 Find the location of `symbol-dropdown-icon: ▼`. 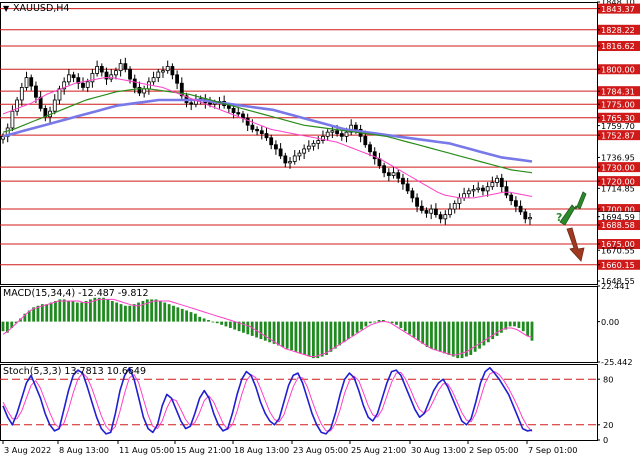

symbol-dropdown-icon: ▼ is located at coordinates (6, 8).